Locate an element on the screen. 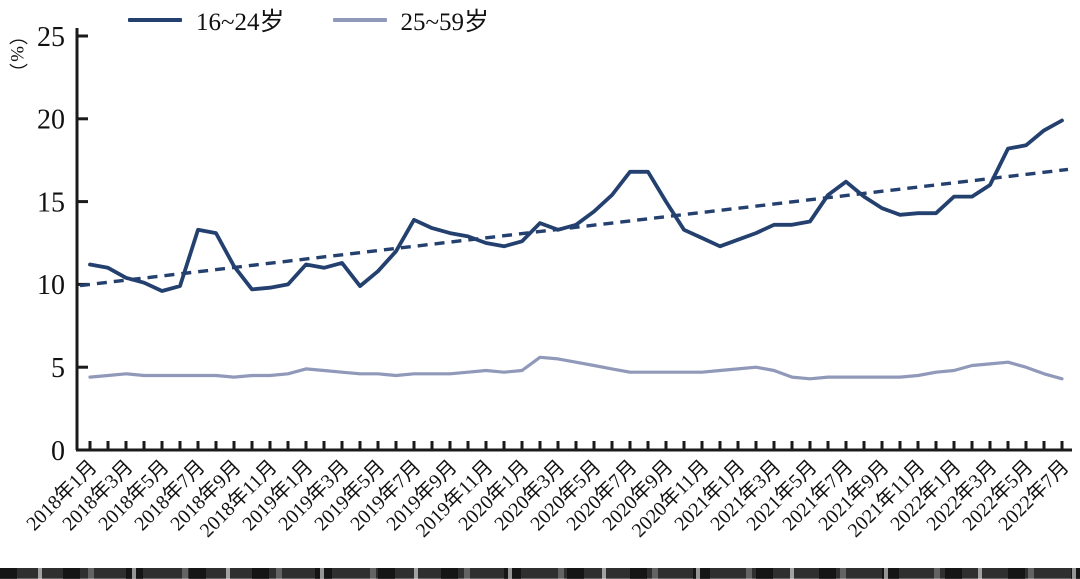  y-tick-label: 25 is located at coordinates (51, 37).